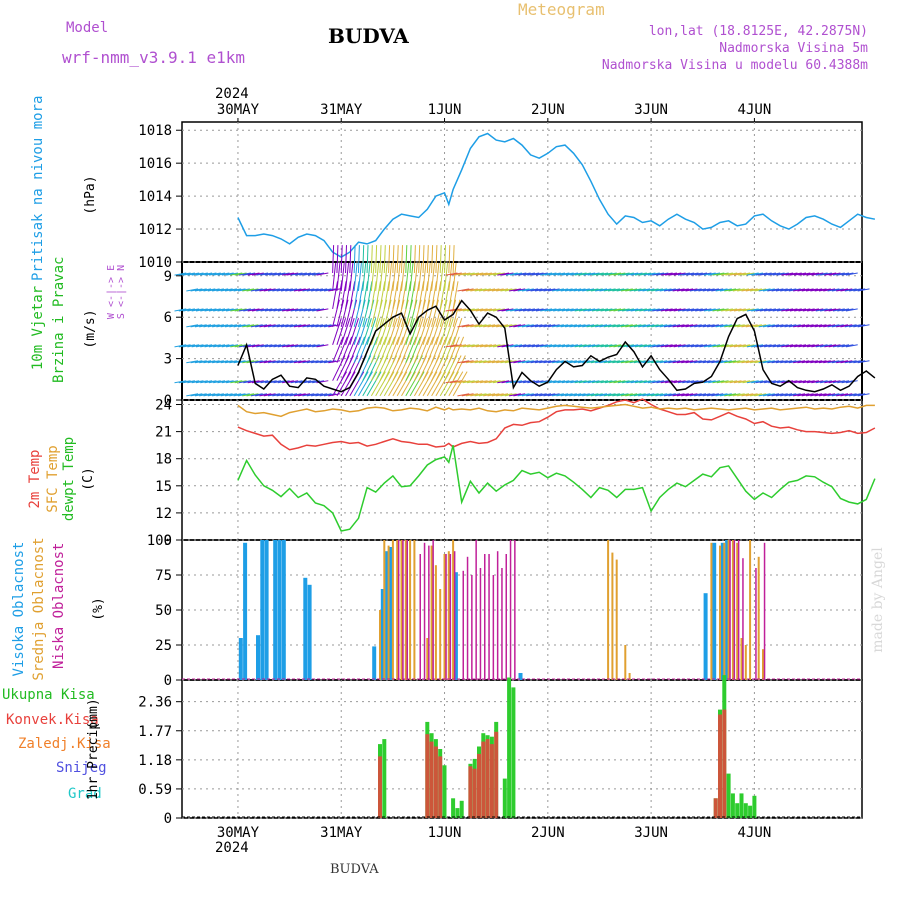 This screenshot has height=900, width=900. I want to click on precip-bar, so click(513, 752).